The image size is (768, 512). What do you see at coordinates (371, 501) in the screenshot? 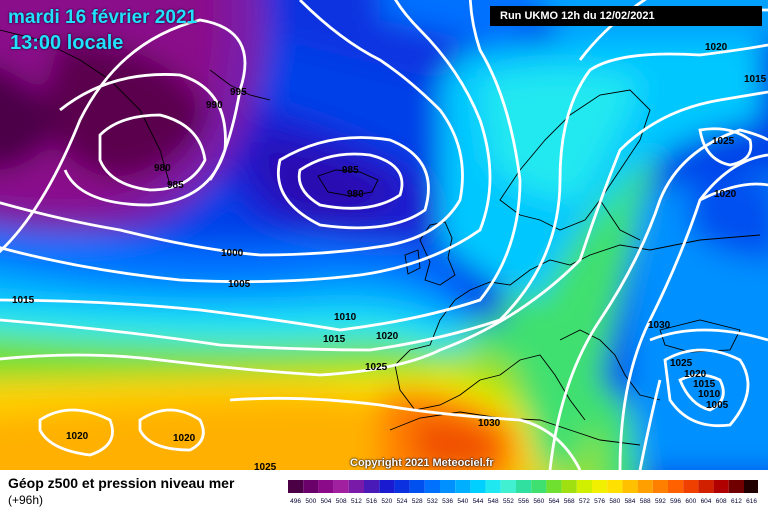
I see `legend-value: 516` at bounding box center [371, 501].